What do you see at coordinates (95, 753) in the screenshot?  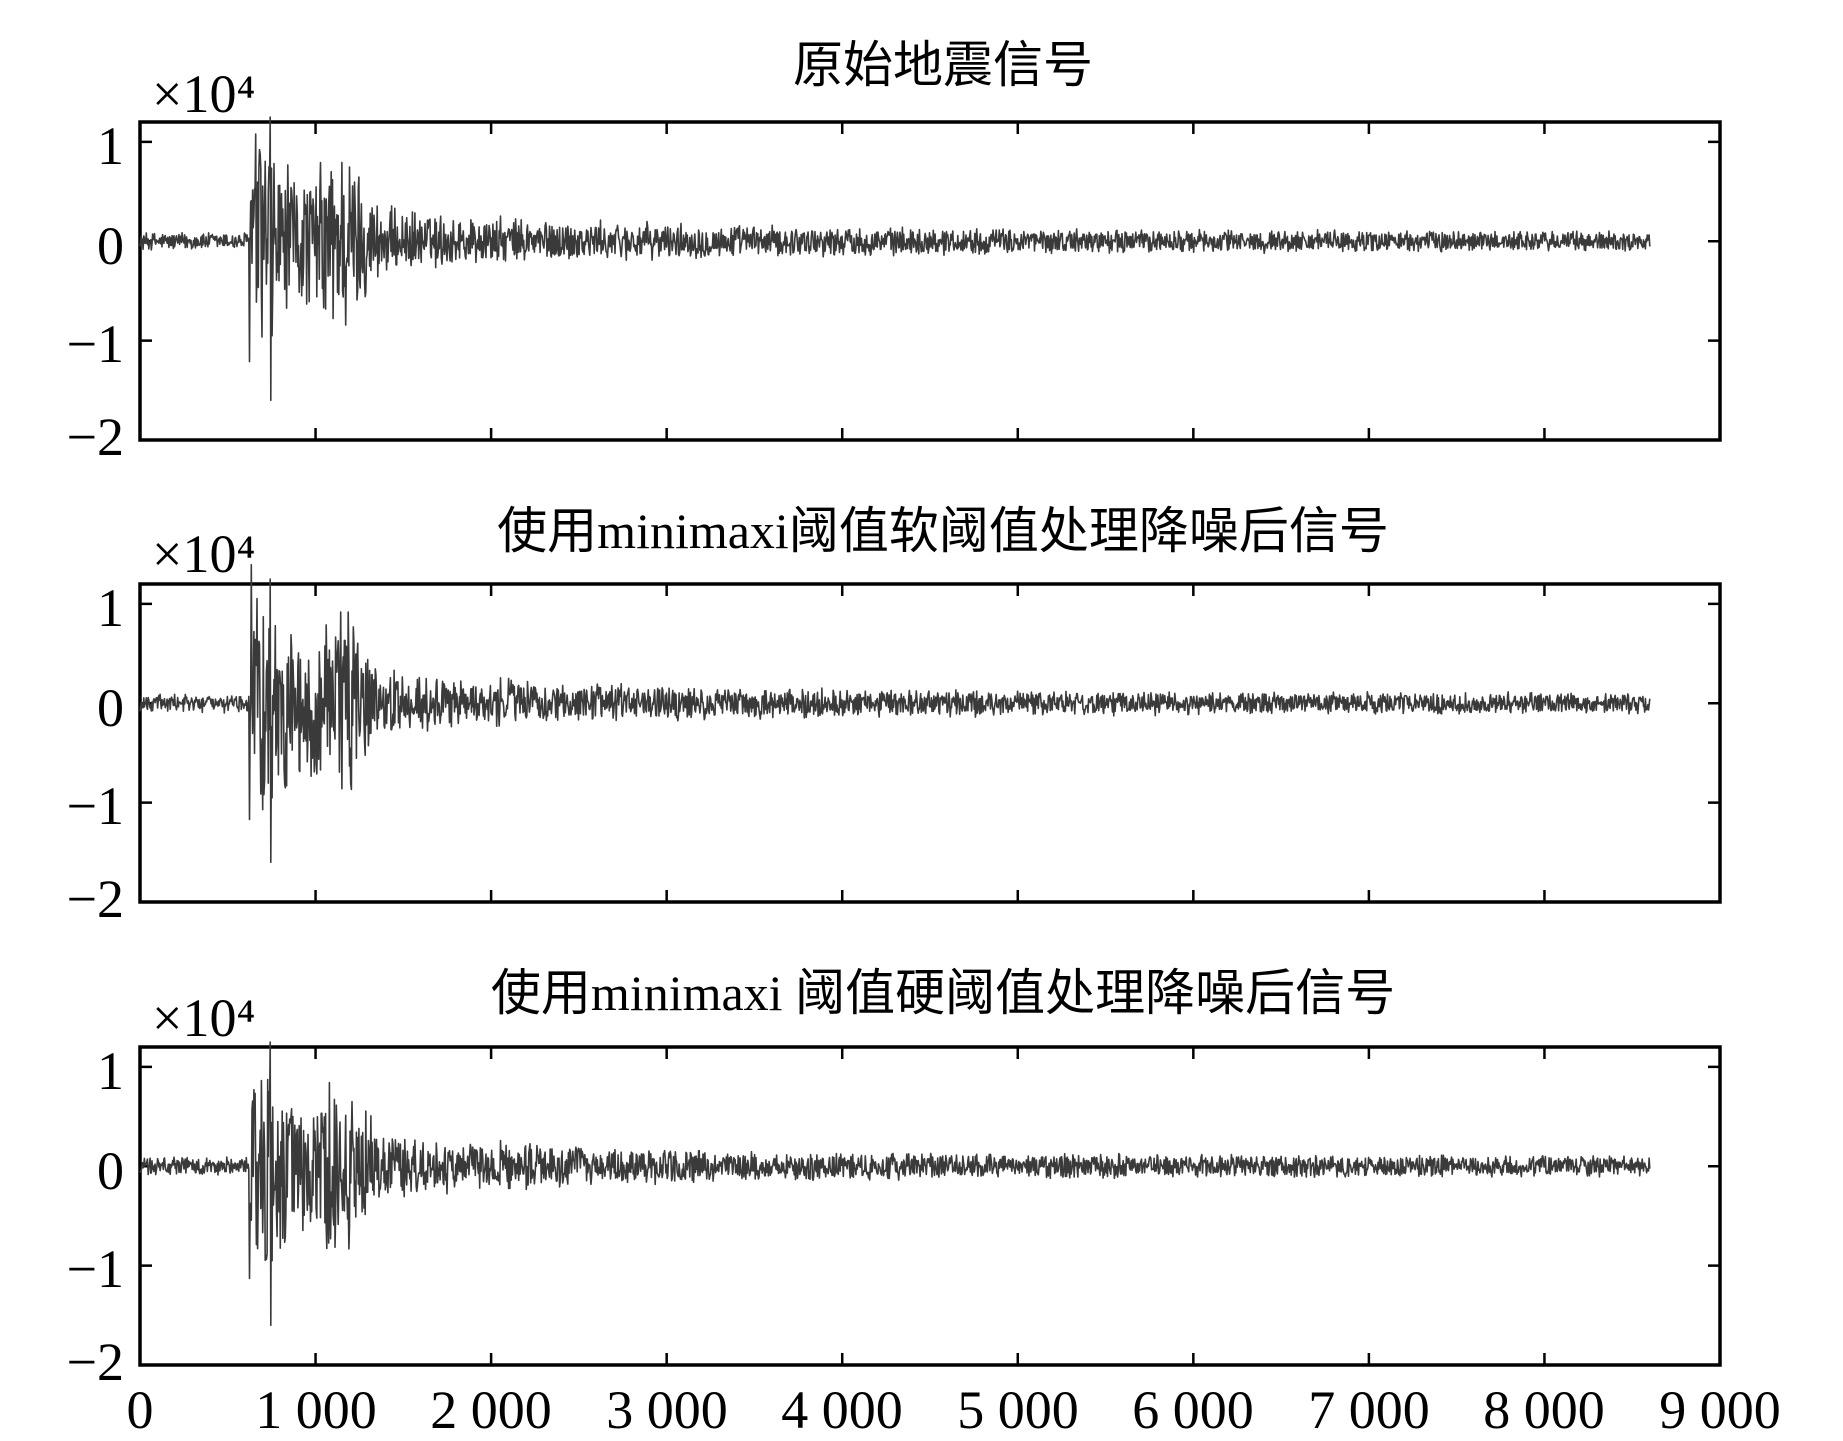 I see `panel-2-y-tick-labels: 1 0 −1 −2` at bounding box center [95, 753].